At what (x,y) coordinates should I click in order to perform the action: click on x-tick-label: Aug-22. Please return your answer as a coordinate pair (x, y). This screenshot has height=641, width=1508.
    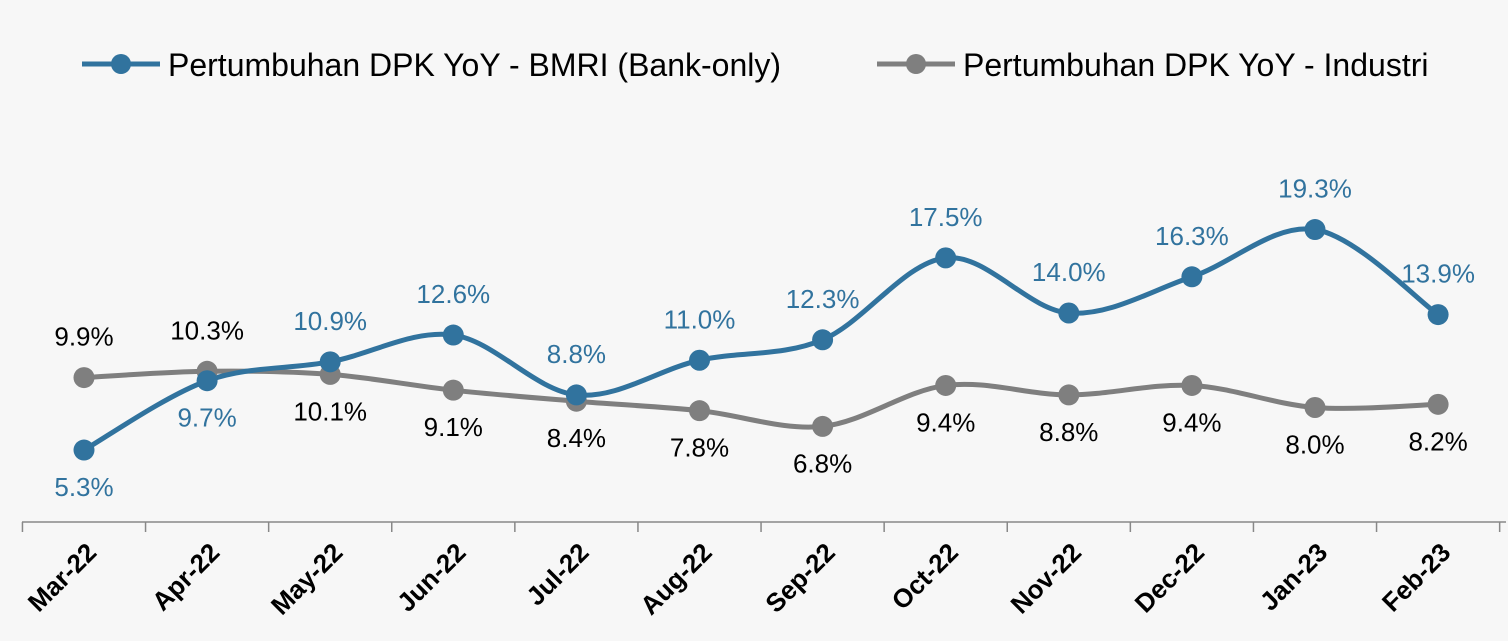
    Looking at the image, I should click on (676, 579).